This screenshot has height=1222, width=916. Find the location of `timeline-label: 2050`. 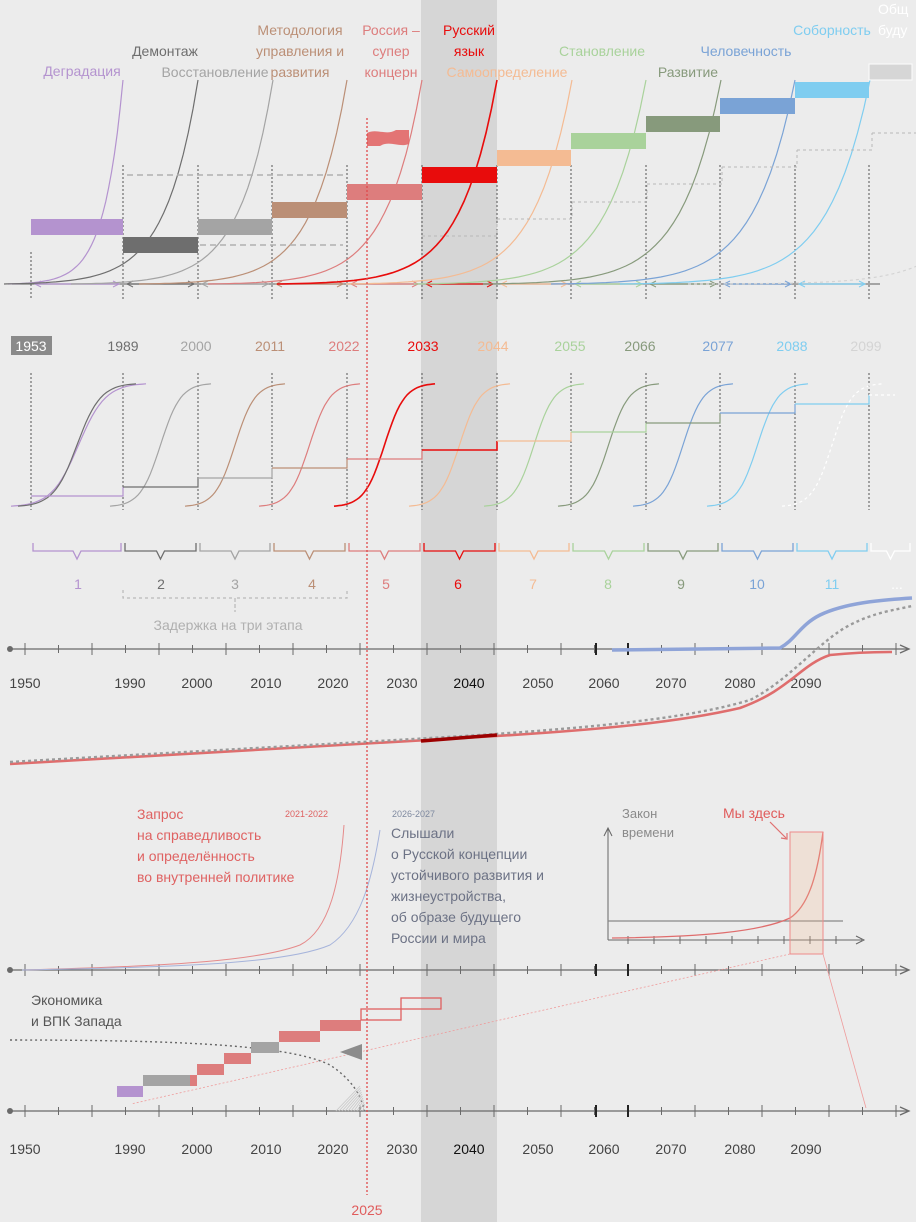

timeline-label: 2050 is located at coordinates (537, 1149).